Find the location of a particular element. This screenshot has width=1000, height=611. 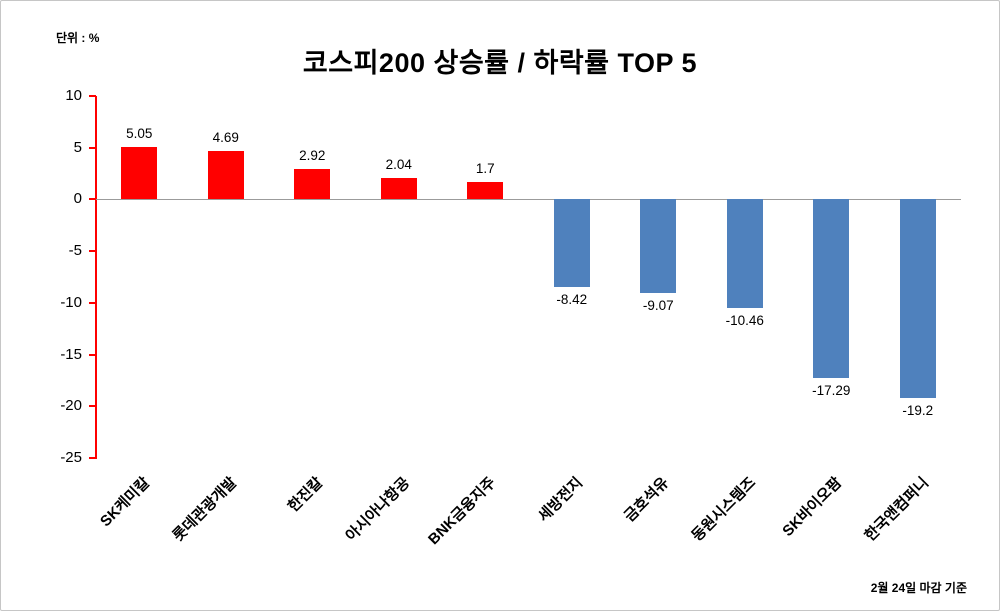

y-tick-label: -25 is located at coordinates (71, 457).